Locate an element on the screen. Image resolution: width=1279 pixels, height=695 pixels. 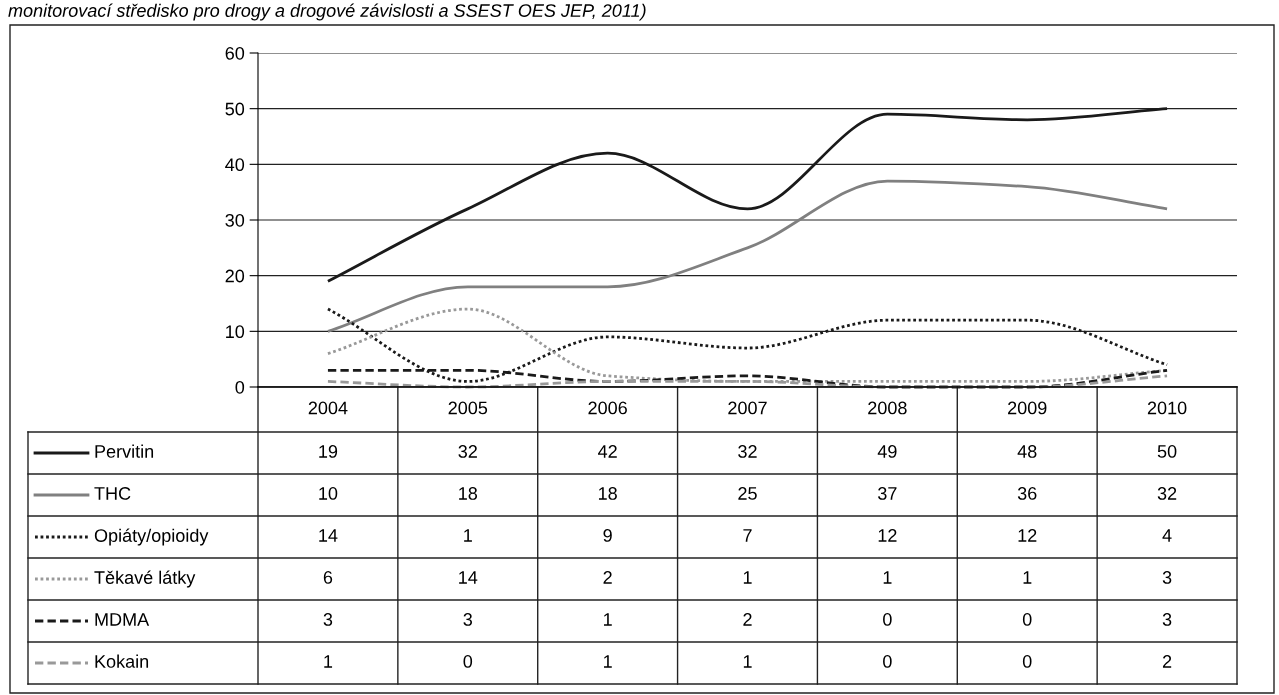
y-tick-label: 50 is located at coordinates (235, 109).